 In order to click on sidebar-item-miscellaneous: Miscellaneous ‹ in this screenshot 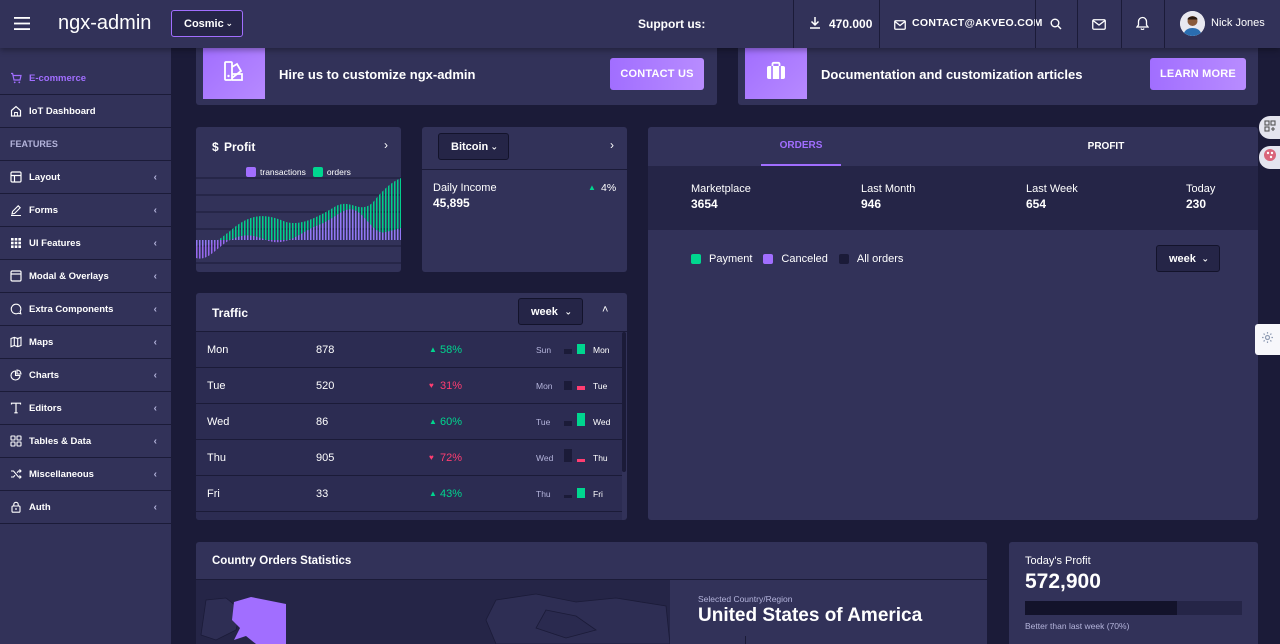, I will do `click(85, 474)`.